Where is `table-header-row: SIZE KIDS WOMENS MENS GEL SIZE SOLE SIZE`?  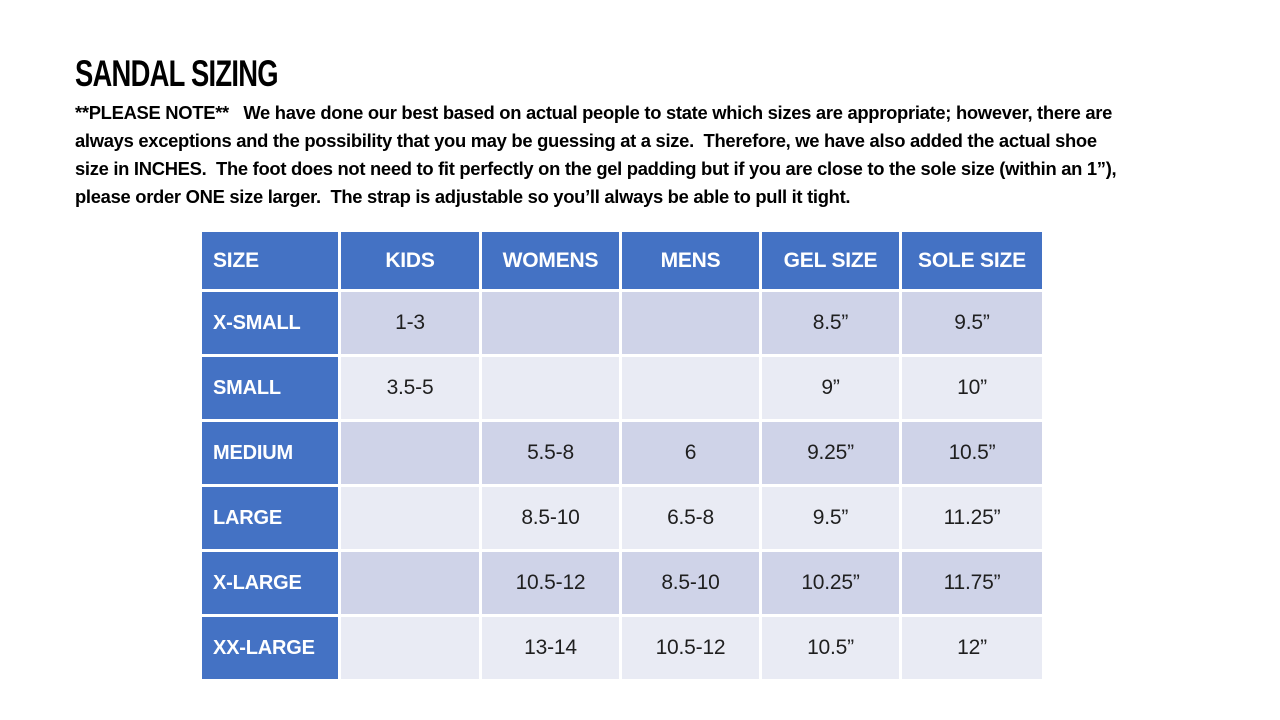
table-header-row: SIZE KIDS WOMENS MENS GEL SIZE SOLE SIZE is located at coordinates (622, 260).